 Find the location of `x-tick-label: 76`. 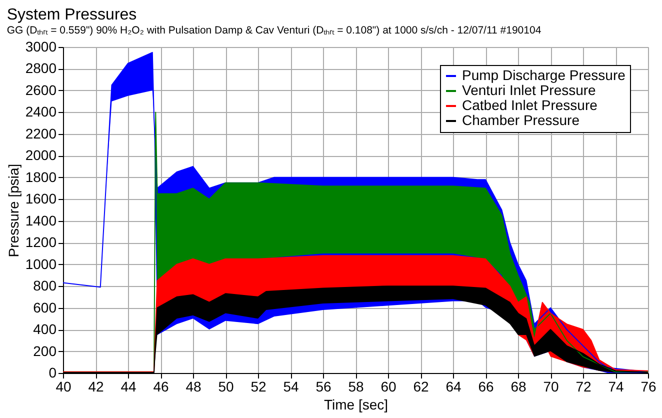

x-tick-label: 76 is located at coordinates (648, 386).